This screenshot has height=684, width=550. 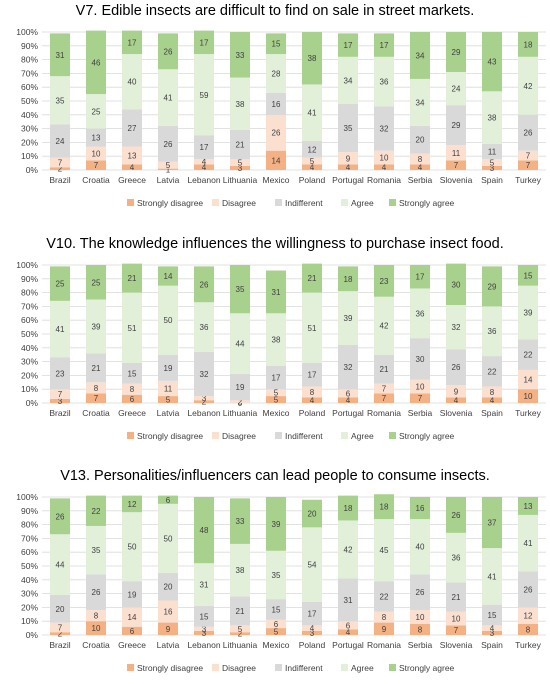 I want to click on data-label: 16, so click(x=168, y=612).